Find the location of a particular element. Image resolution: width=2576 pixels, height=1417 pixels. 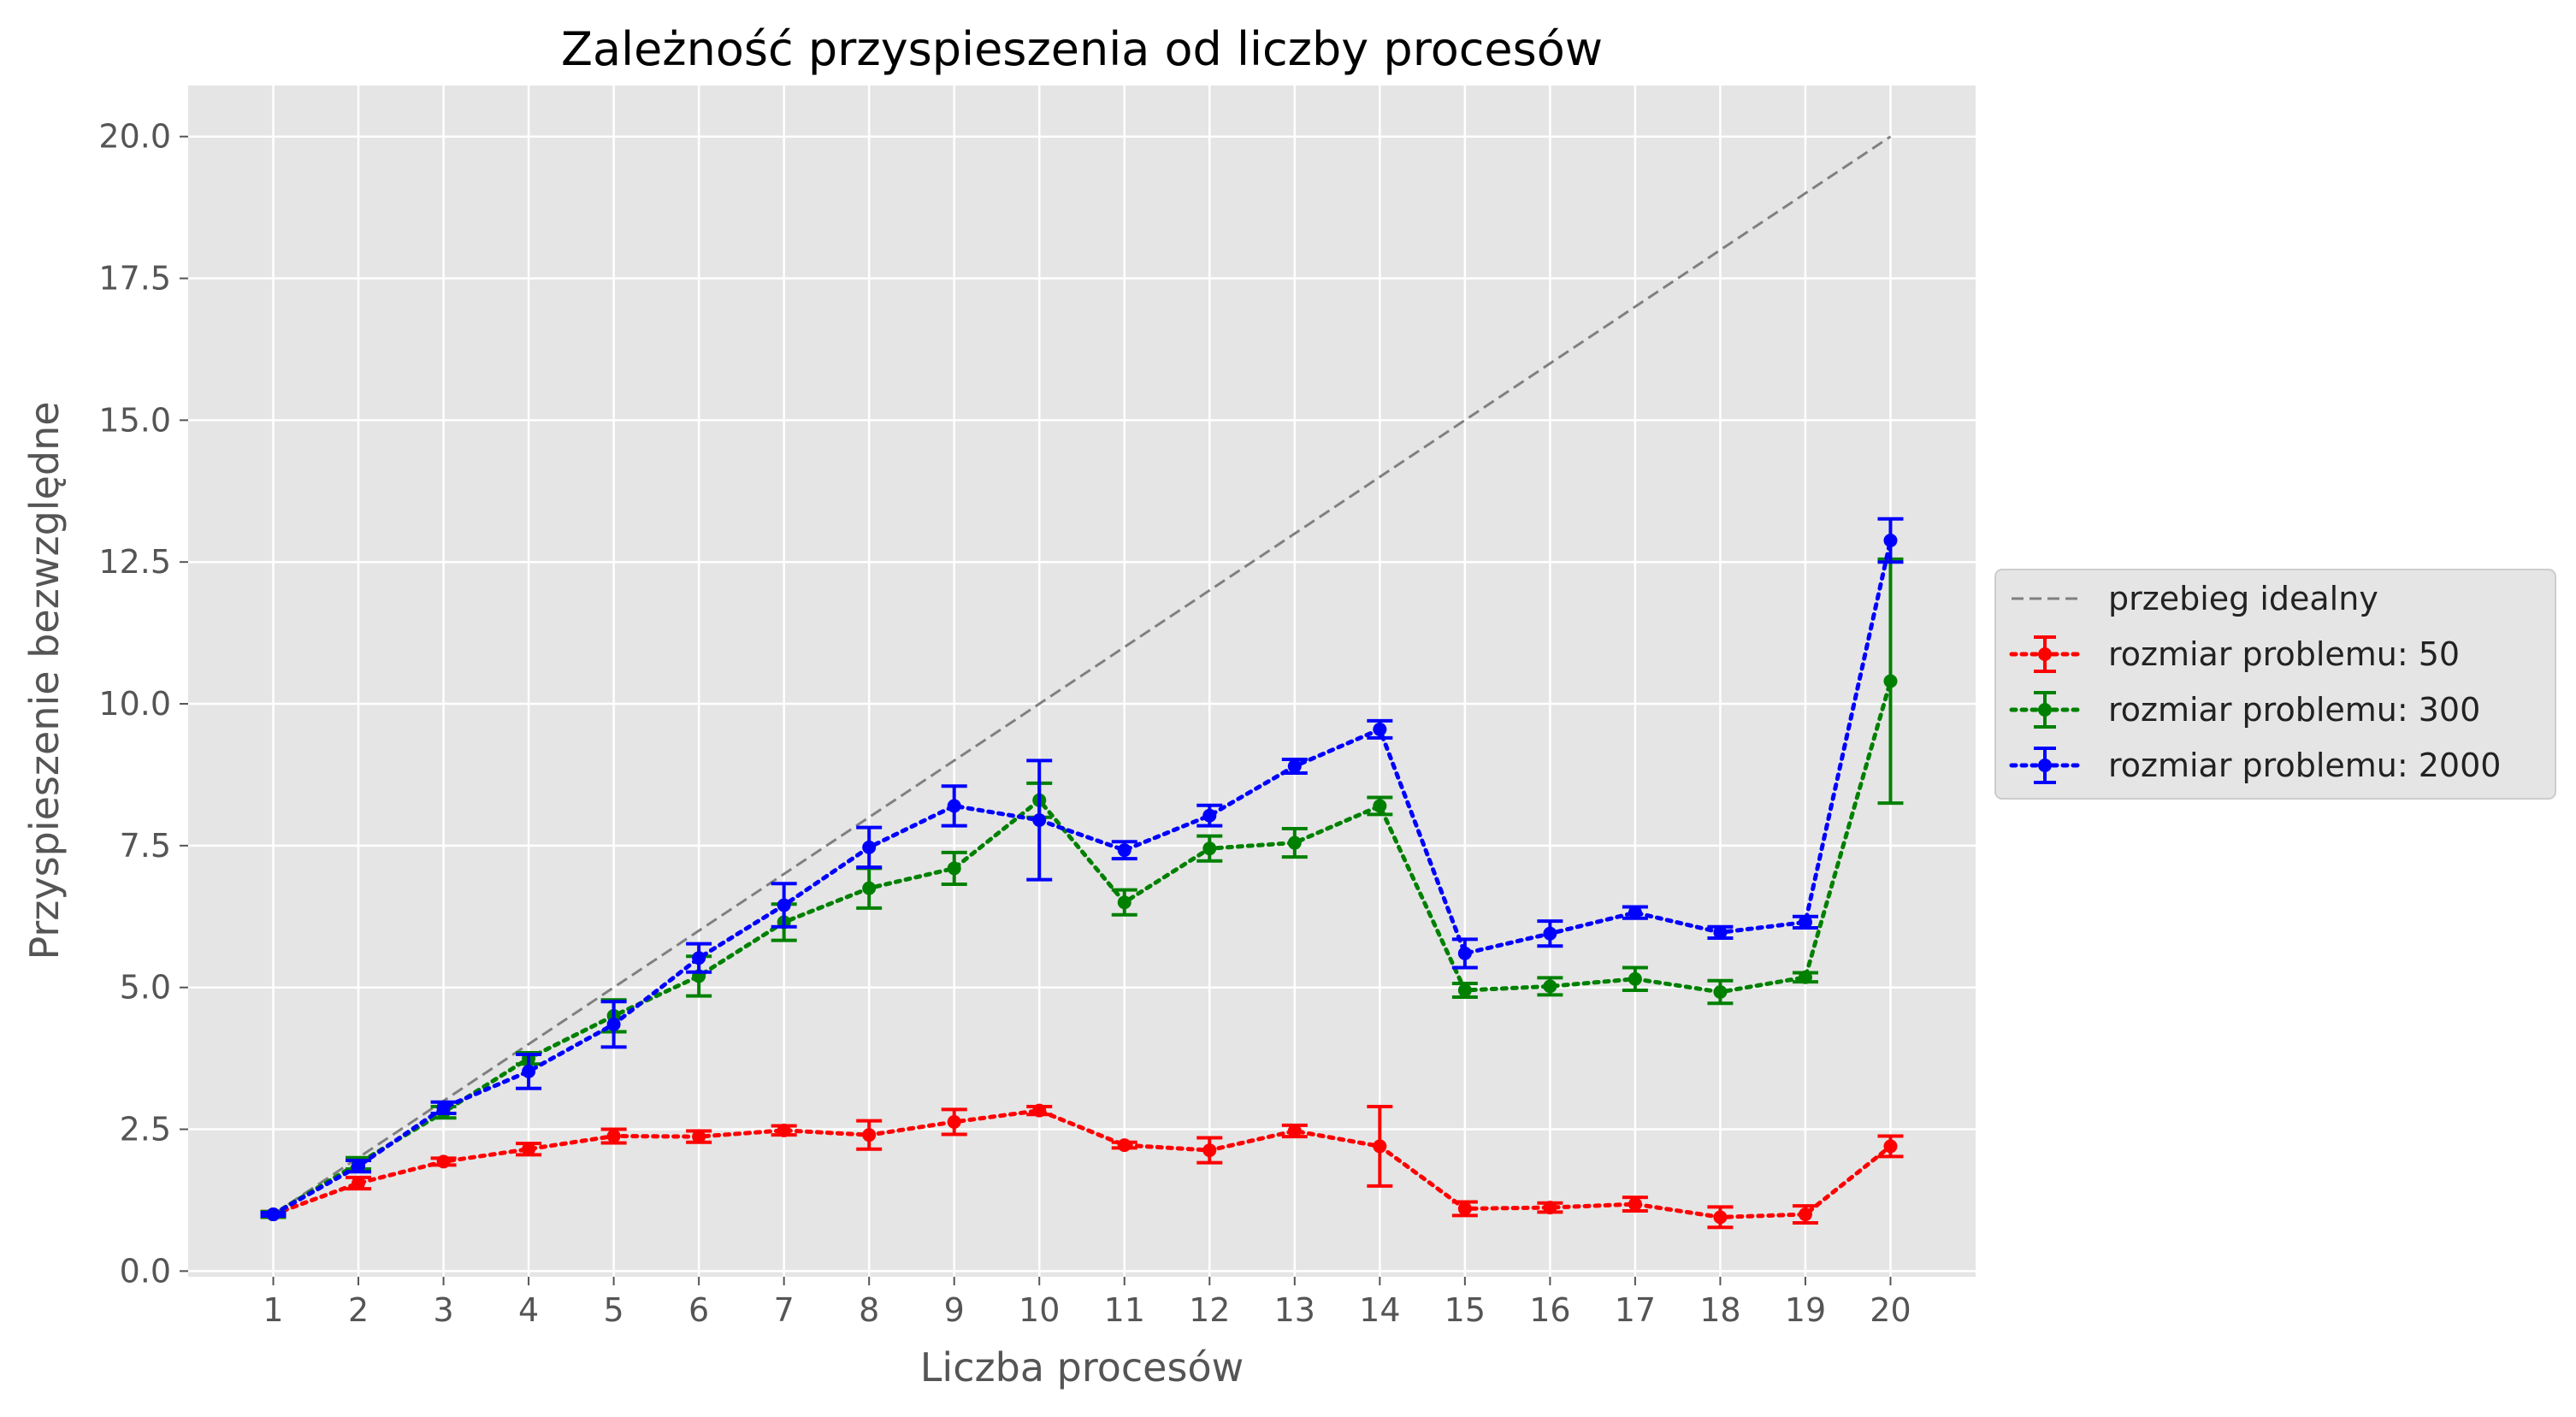

y-tick-label: 2.5 is located at coordinates (145, 1130).